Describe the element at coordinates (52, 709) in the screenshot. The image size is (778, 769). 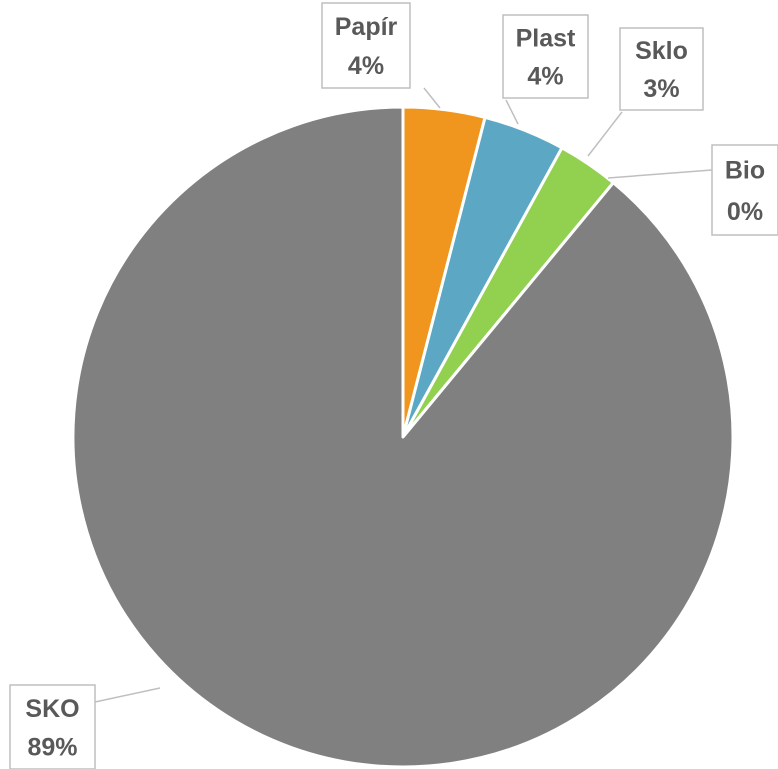
I see `category-label: SKO` at that location.